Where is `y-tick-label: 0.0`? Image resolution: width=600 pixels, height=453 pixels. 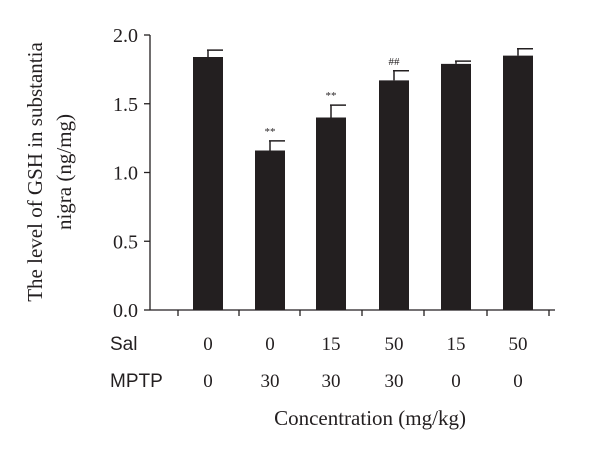 y-tick-label: 0.0 is located at coordinates (125, 311).